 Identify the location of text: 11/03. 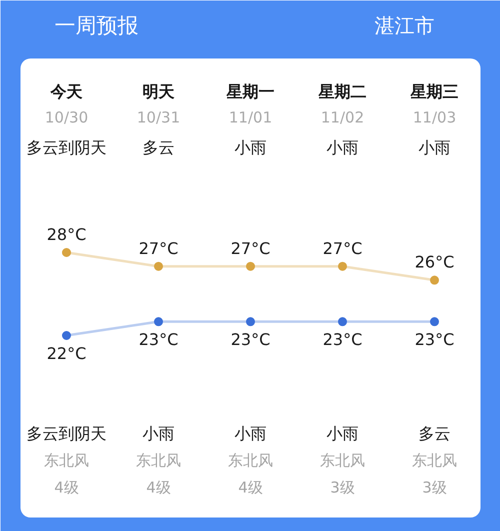
(434, 117).